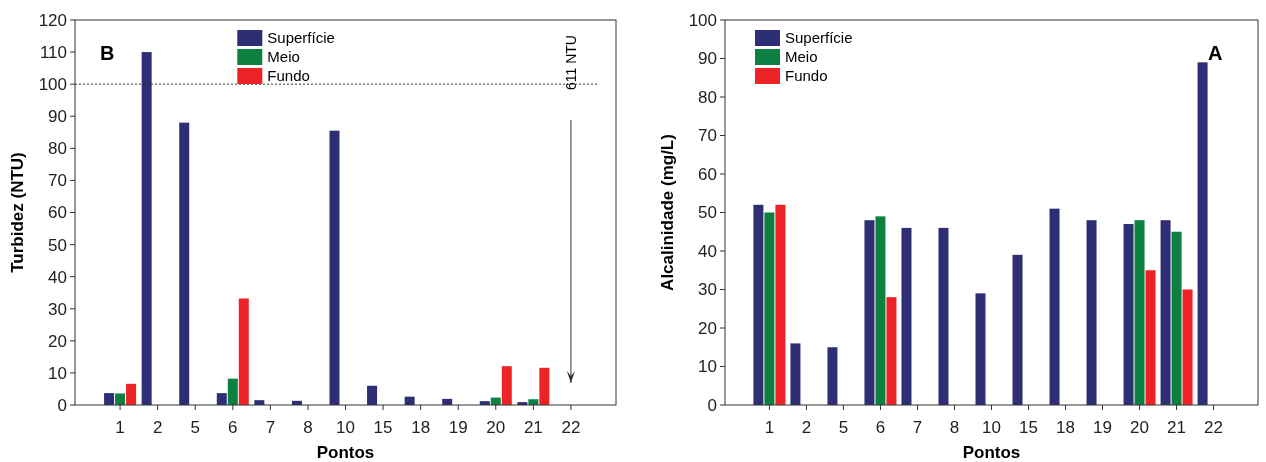 This screenshot has height=462, width=1266. I want to click on y-tick-label: 120, so click(52, 20).